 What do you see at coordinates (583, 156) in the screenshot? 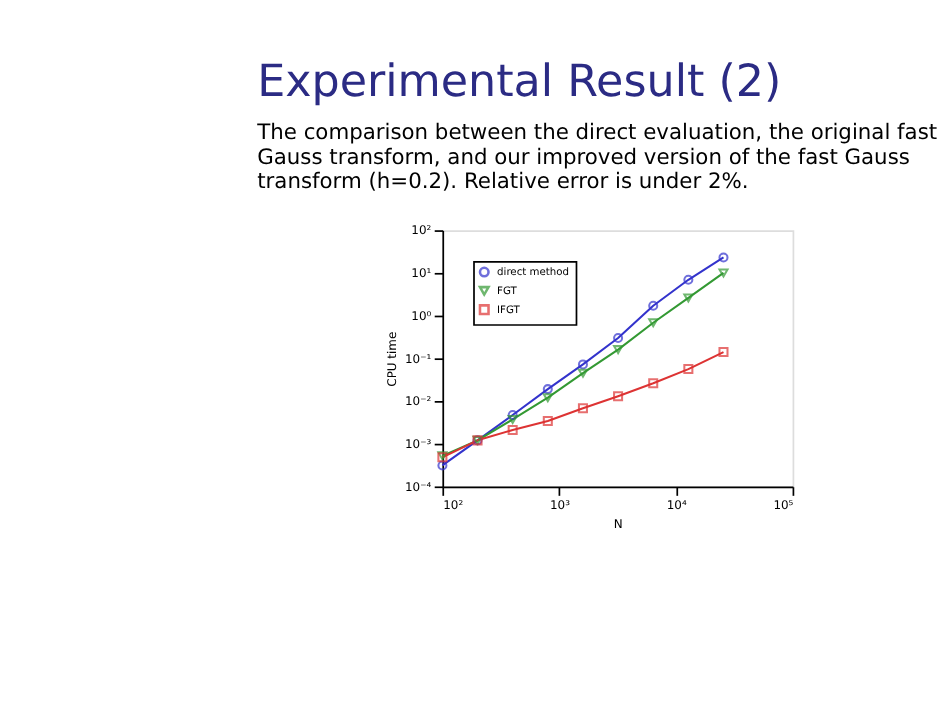
I see `text: Gauss transform, and our improved version of the fast Gauss` at bounding box center [583, 156].